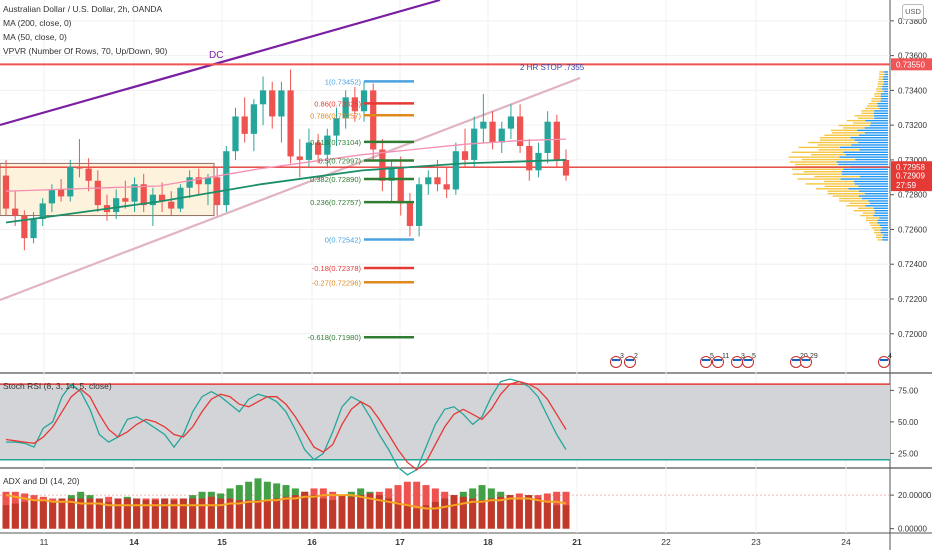 The image size is (932, 550). What do you see at coordinates (343, 81) in the screenshot?
I see `fib-level-label: 1(0.73452)` at bounding box center [343, 81].